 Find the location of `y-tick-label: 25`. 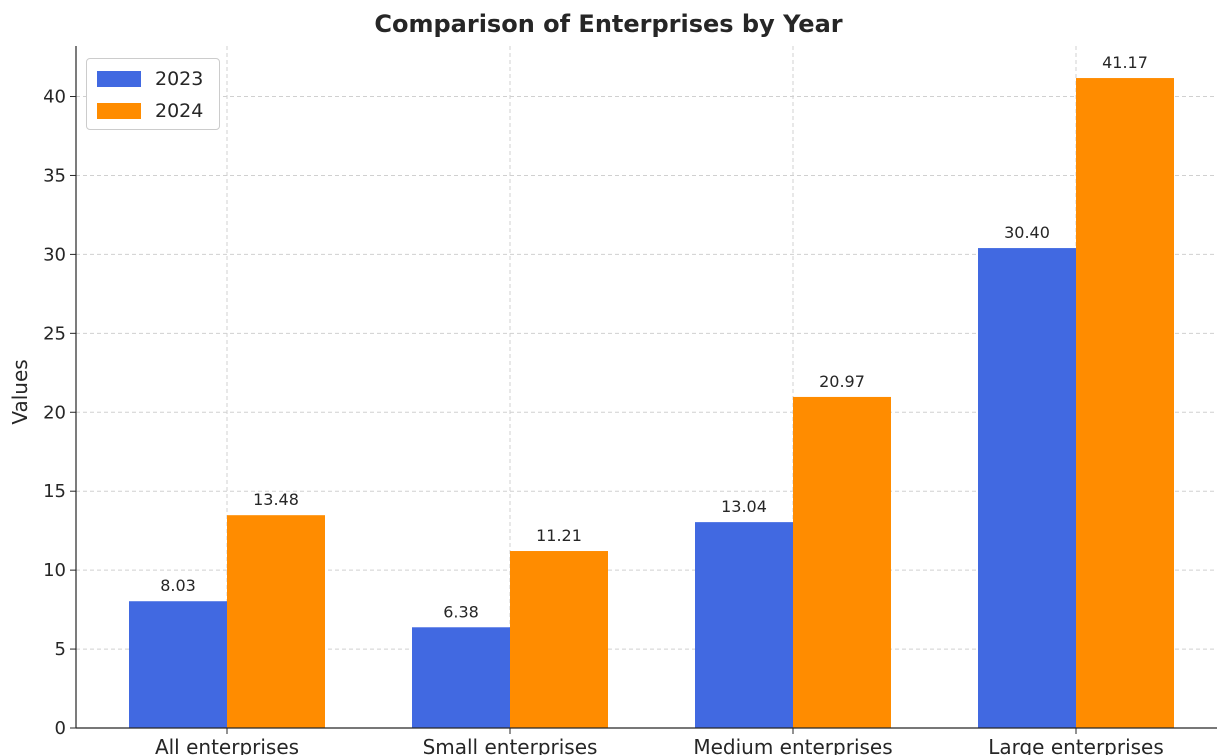

y-tick-label: 25 is located at coordinates (54, 333).